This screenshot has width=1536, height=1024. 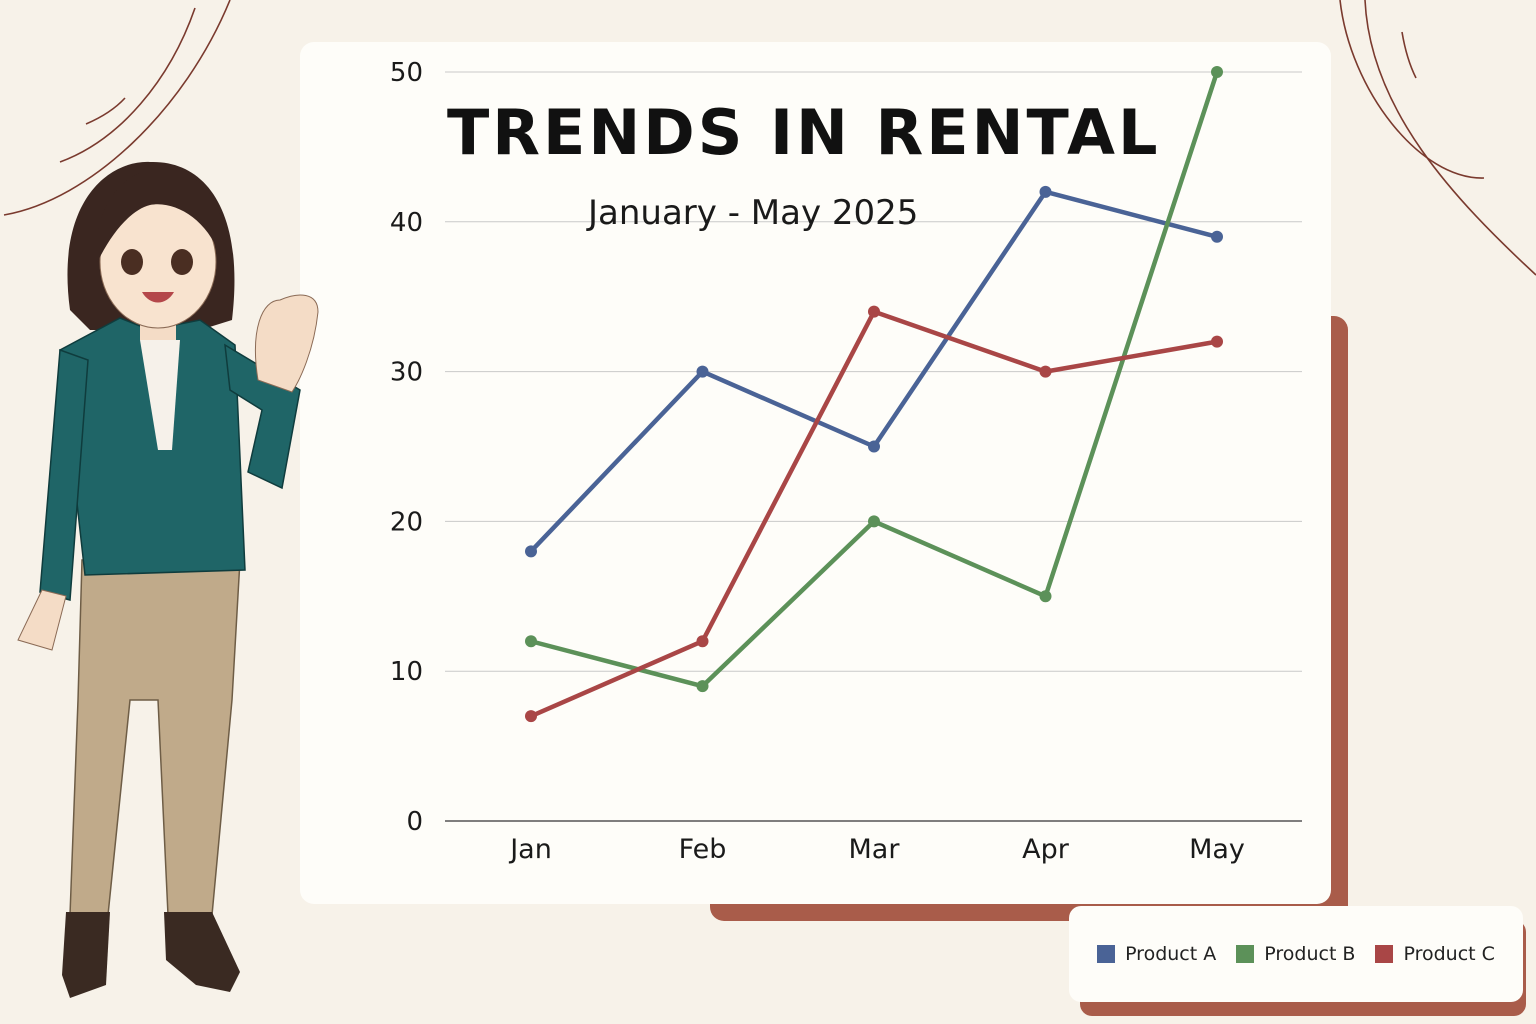 What do you see at coordinates (1217, 849) in the screenshot?
I see `x-tick-label: May` at bounding box center [1217, 849].